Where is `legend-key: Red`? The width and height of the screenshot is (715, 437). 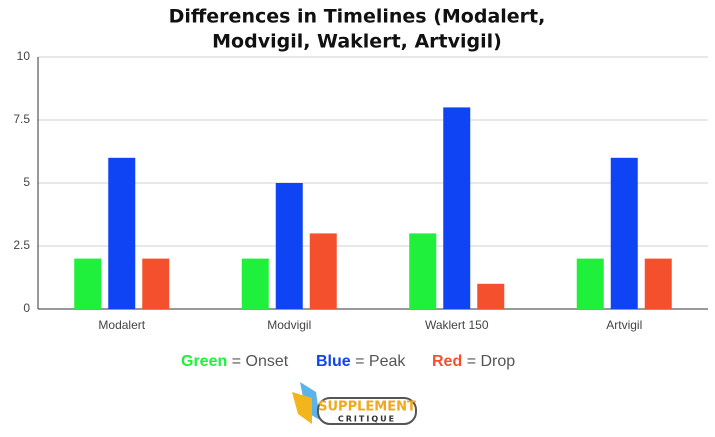 legend-key: Red is located at coordinates (447, 361).